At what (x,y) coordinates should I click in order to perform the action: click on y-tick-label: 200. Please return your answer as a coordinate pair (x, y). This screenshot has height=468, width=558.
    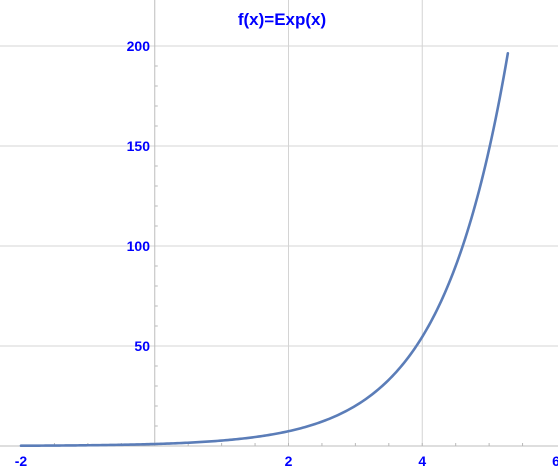
    Looking at the image, I should click on (139, 46).